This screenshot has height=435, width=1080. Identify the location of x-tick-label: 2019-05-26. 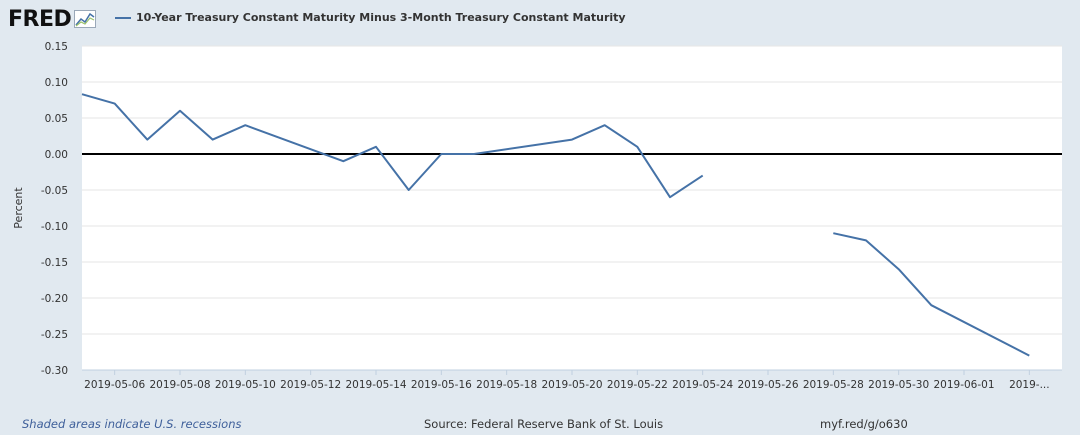
(767, 385).